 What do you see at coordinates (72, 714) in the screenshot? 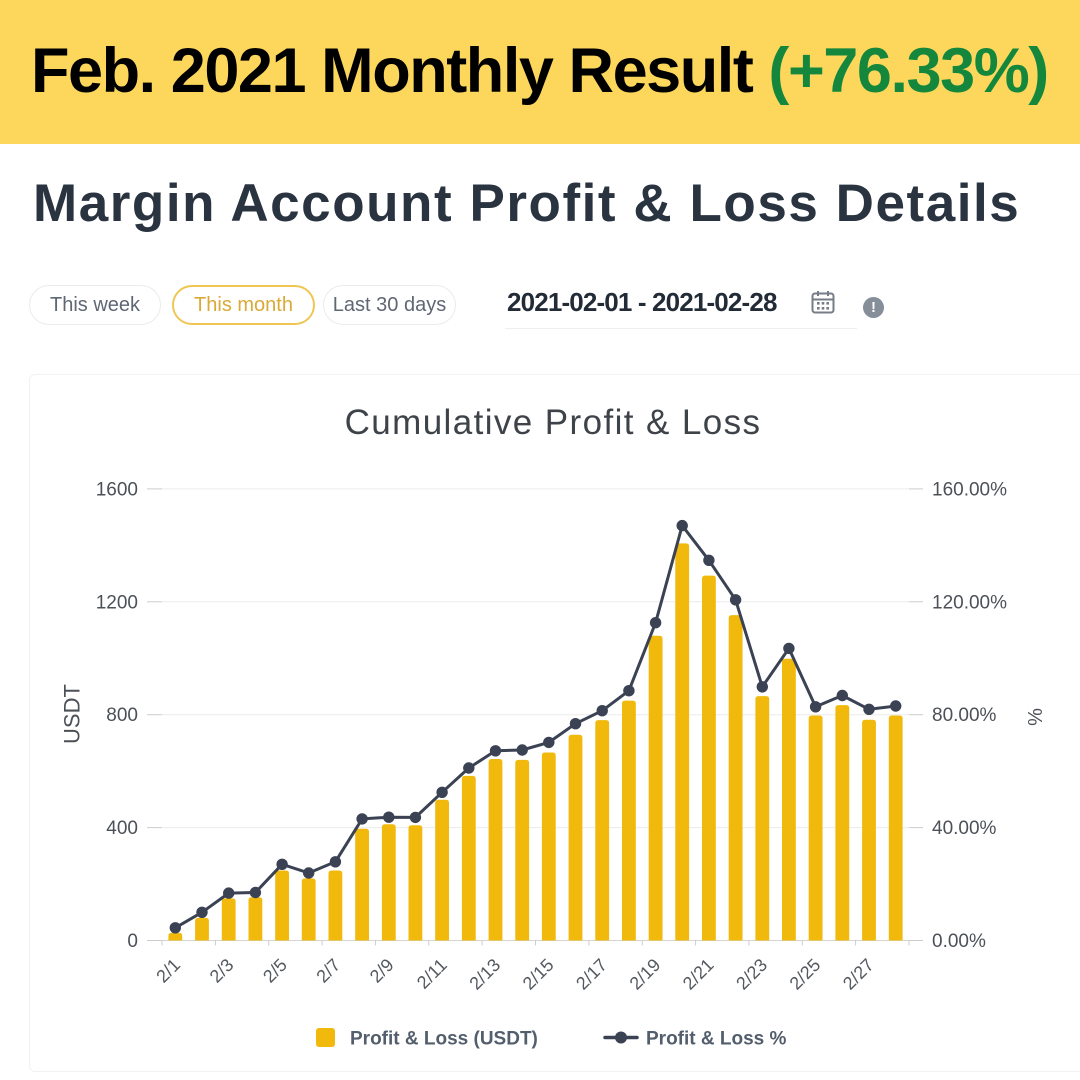
I see `svg-text: USDT` at bounding box center [72, 714].